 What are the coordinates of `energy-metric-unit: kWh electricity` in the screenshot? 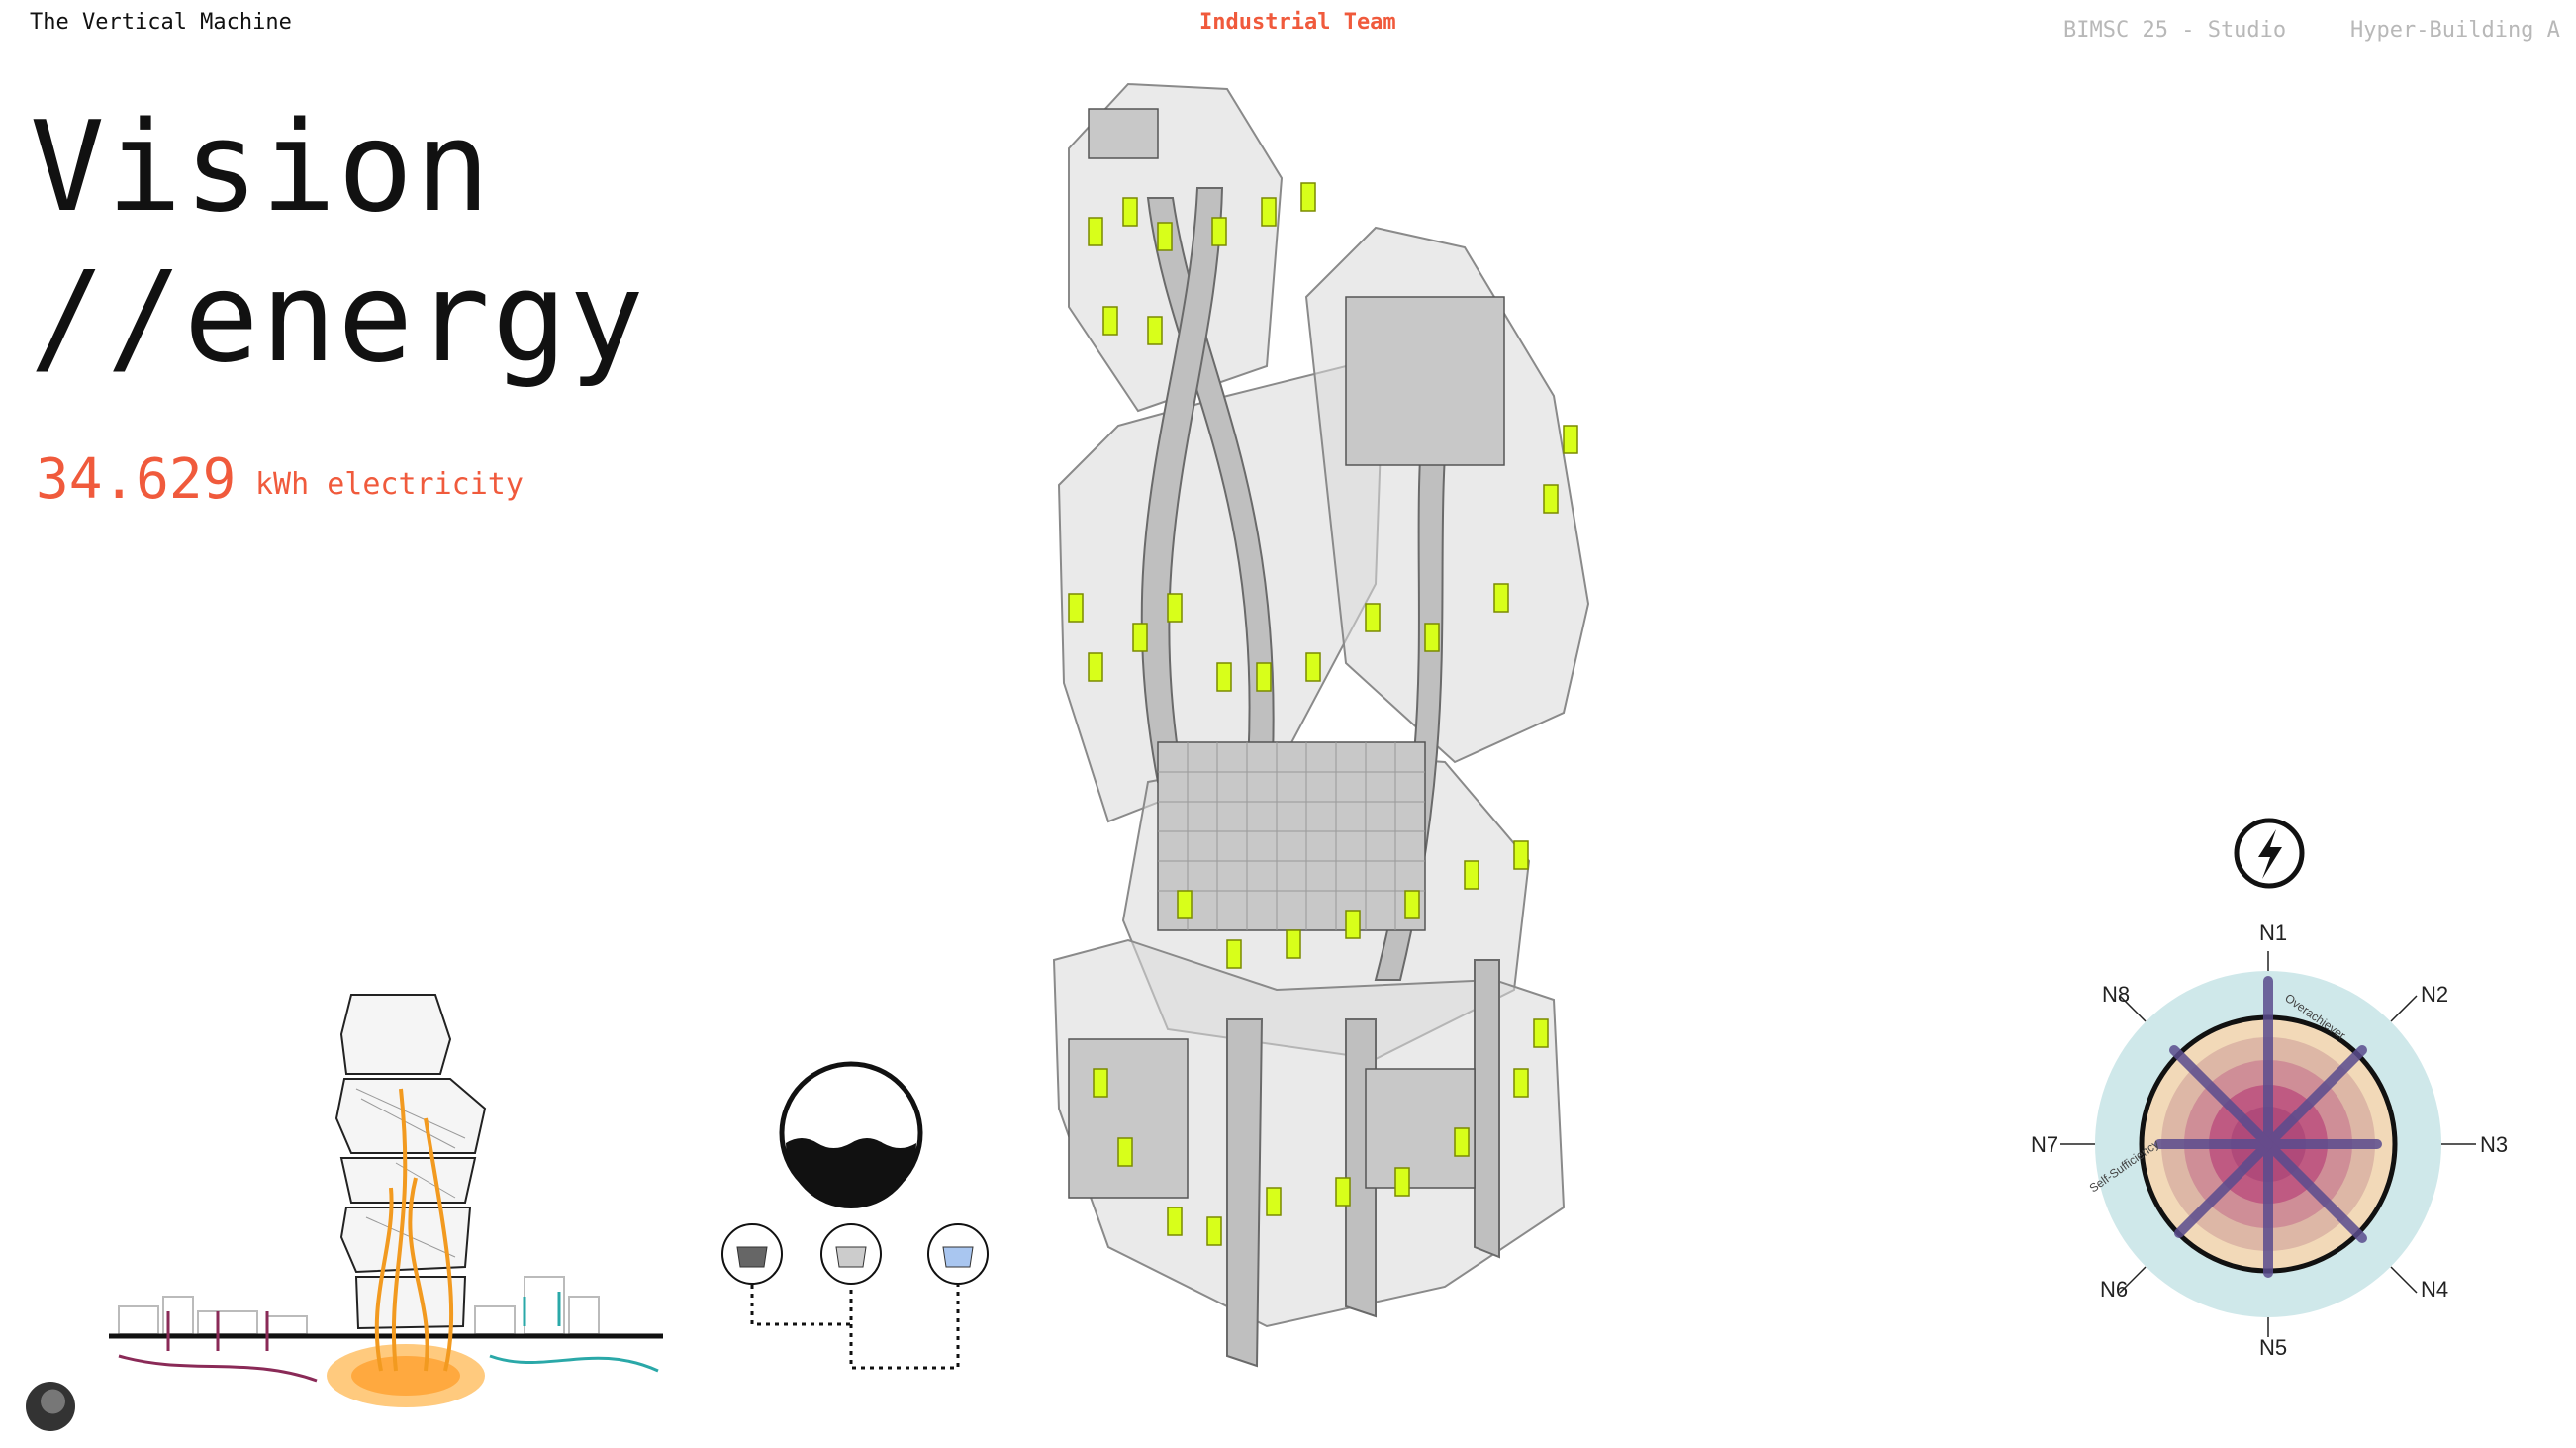 It's located at (389, 484).